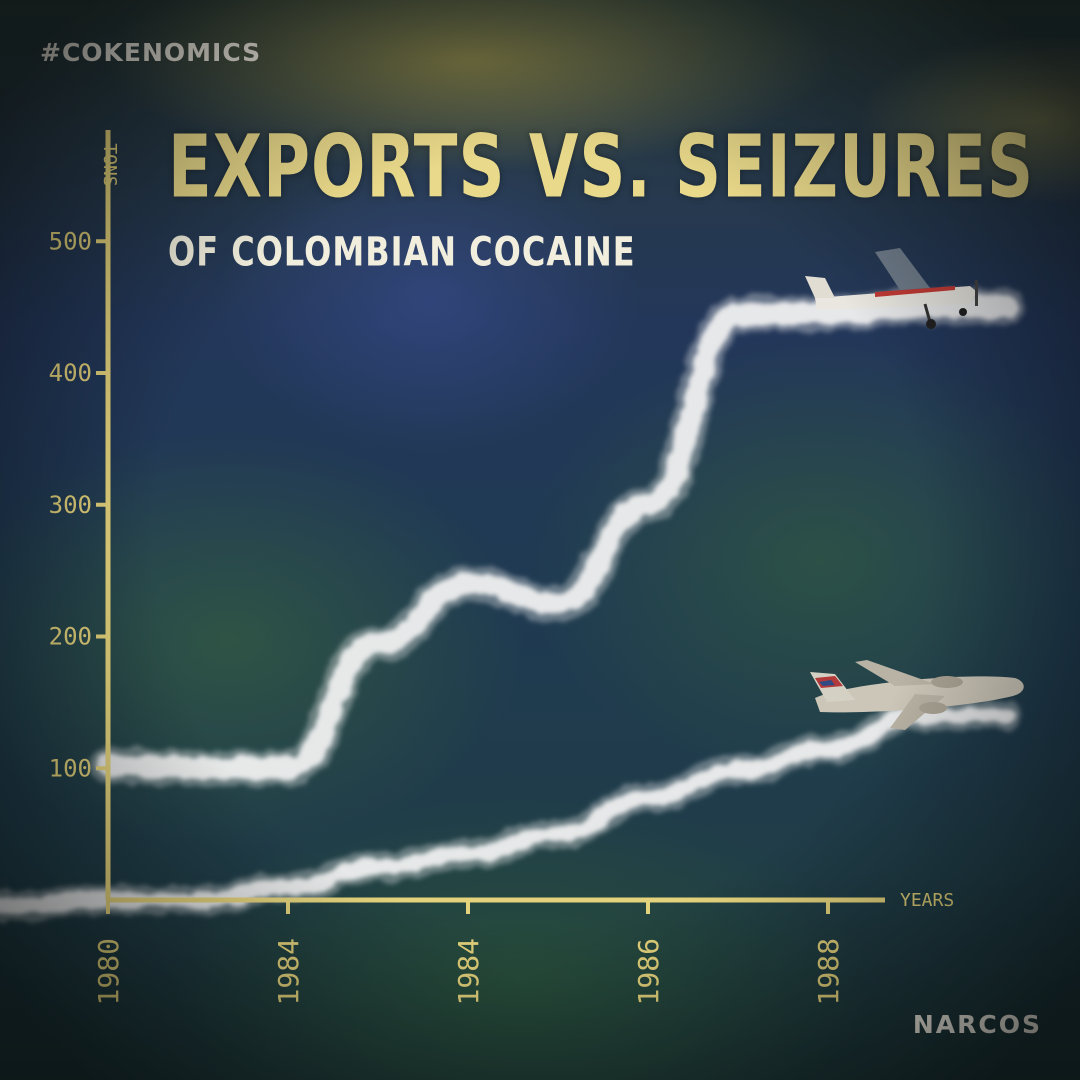 This screenshot has height=1080, width=1080. What do you see at coordinates (70, 768) in the screenshot?
I see `y-tick-label: 100` at bounding box center [70, 768].